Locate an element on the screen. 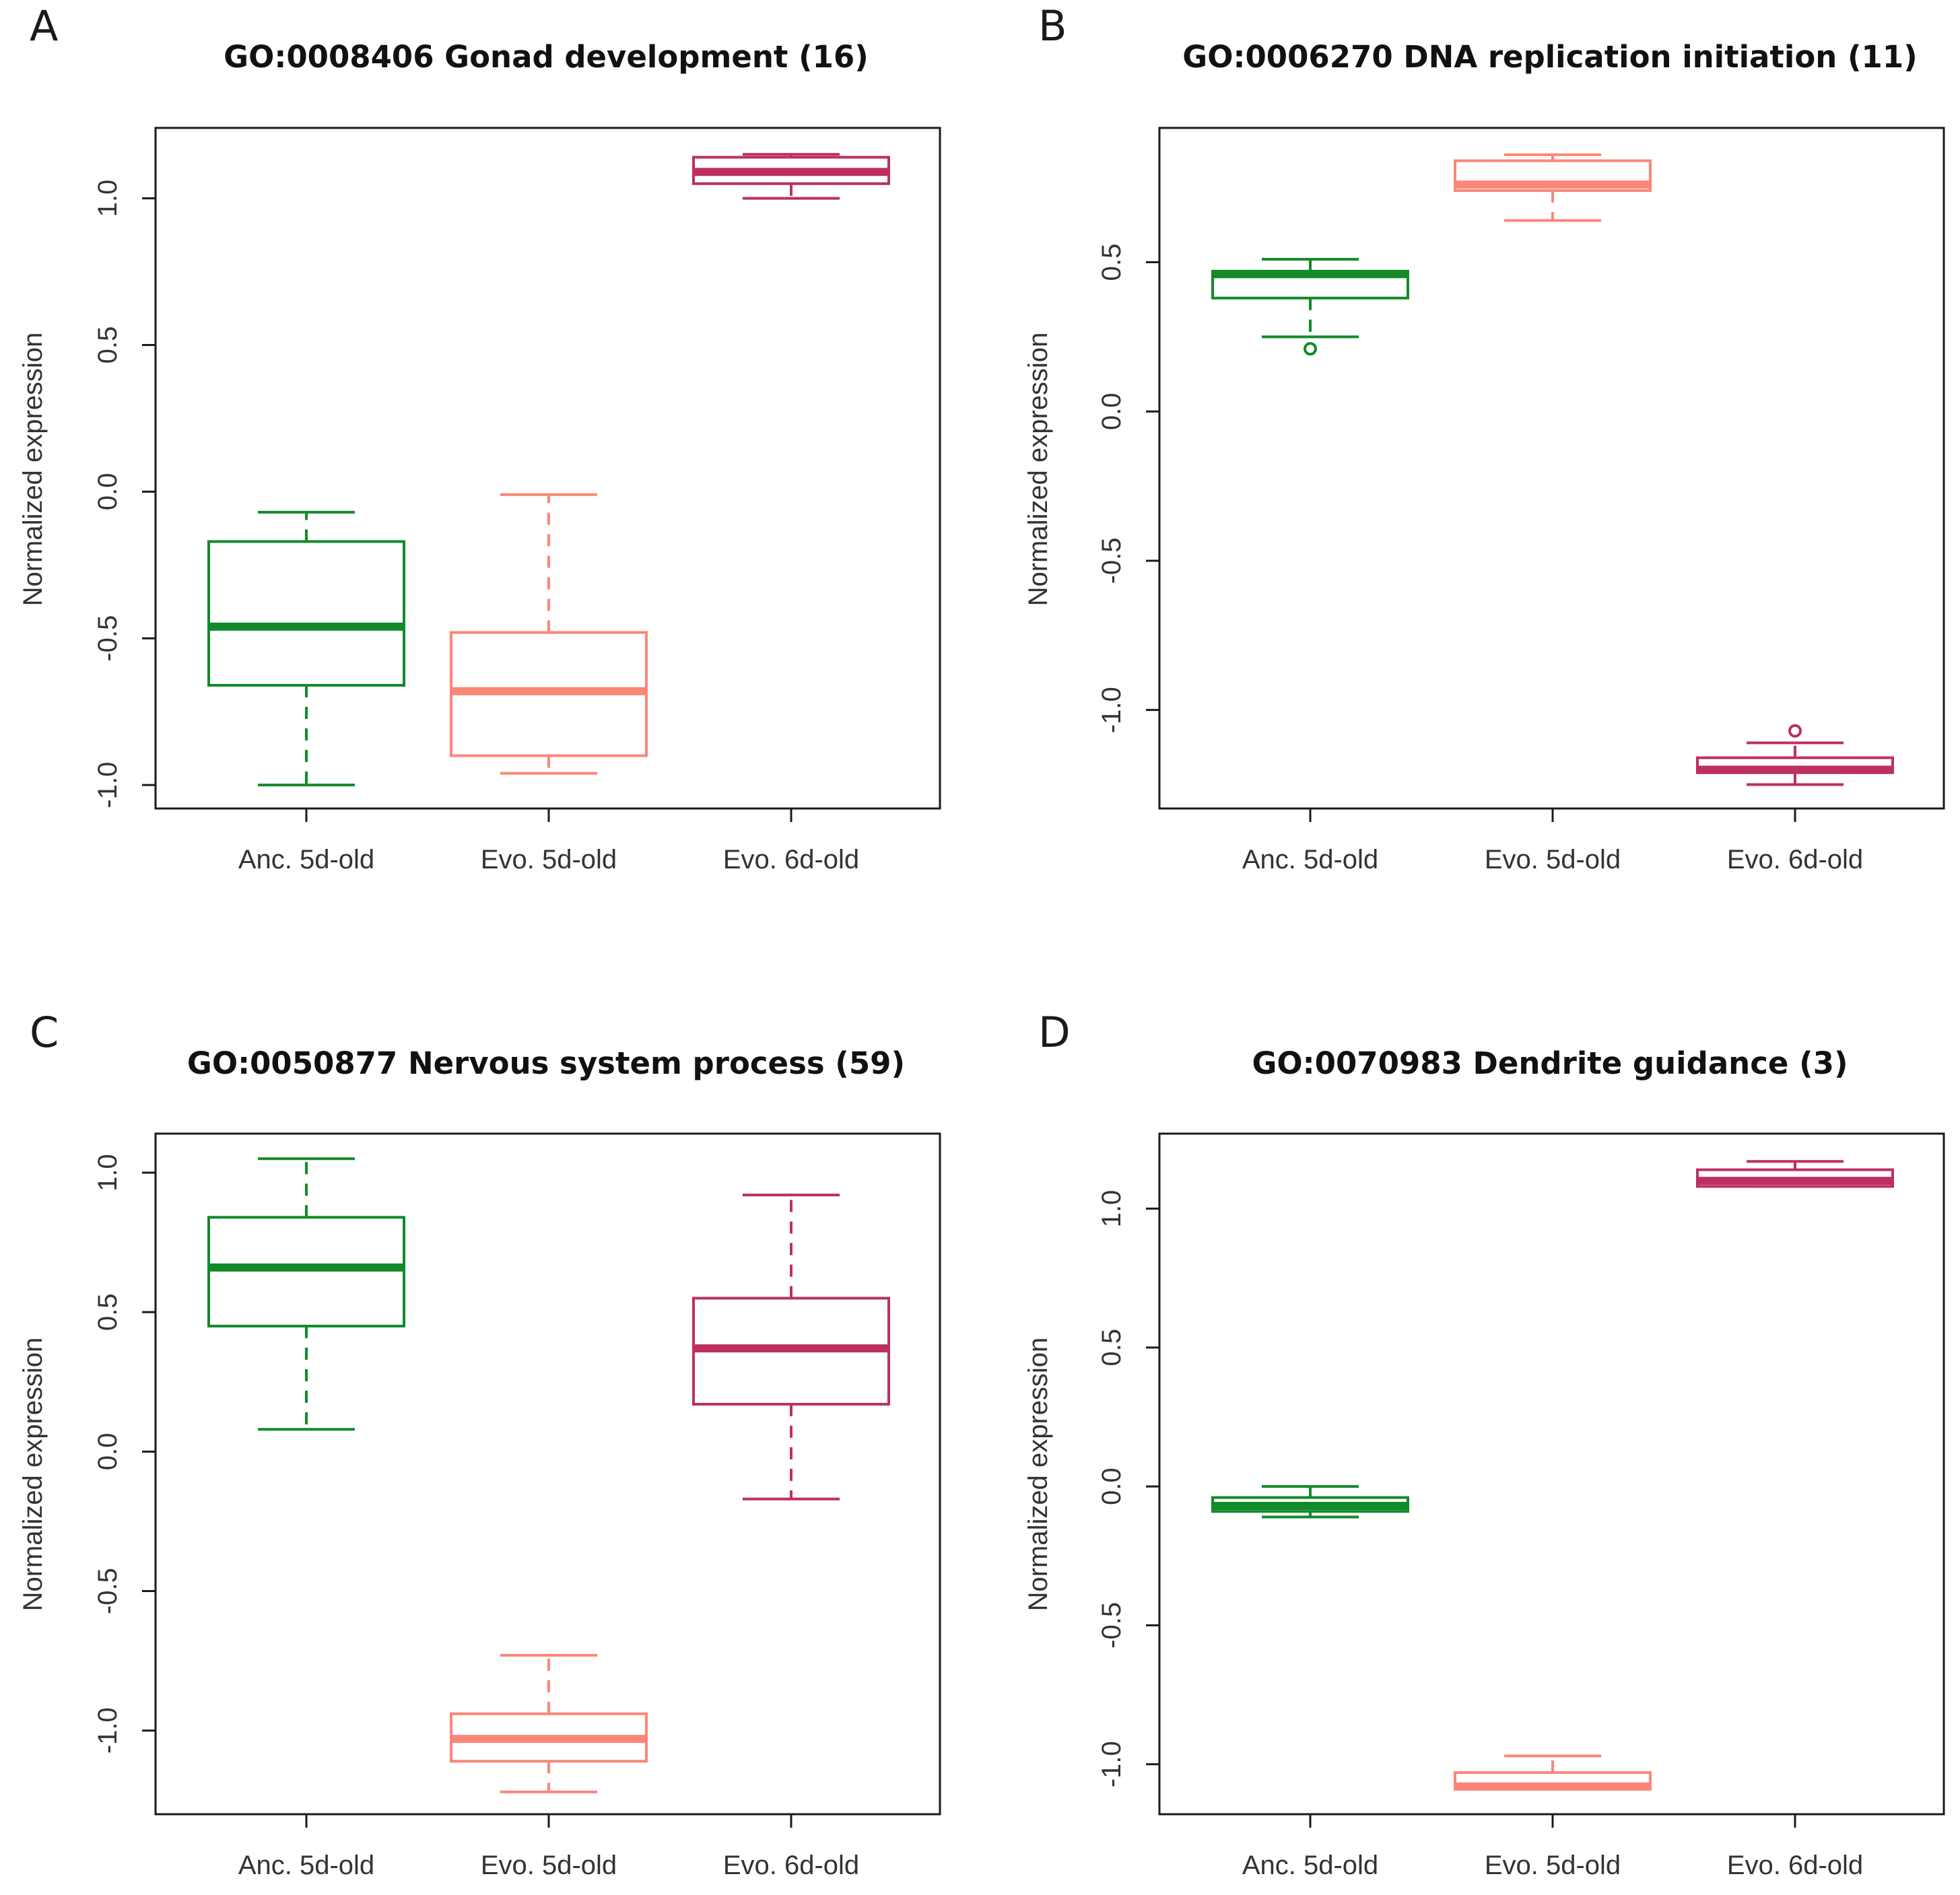 The image size is (1960, 1895). panel-title: GO:0070983 Dendrite guidance (3) is located at coordinates (1550, 1063).